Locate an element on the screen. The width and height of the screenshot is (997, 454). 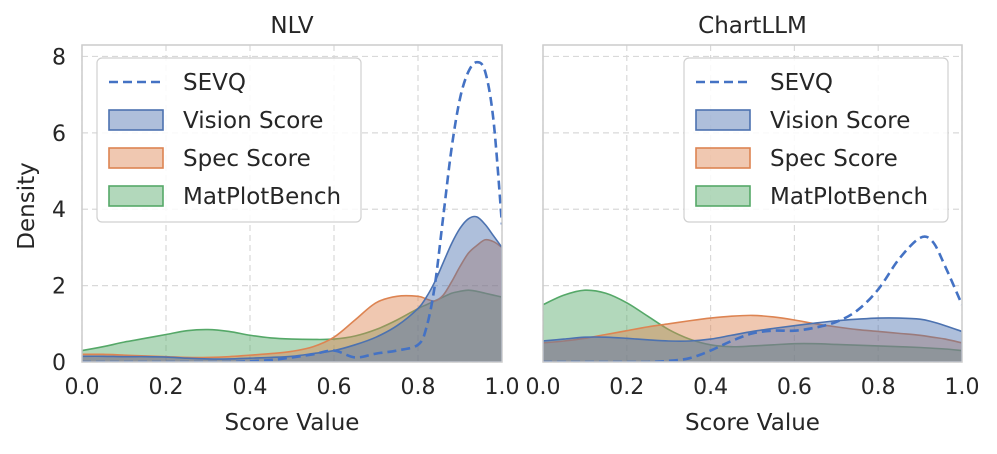
y-tick-label: 2 is located at coordinates (59, 287).